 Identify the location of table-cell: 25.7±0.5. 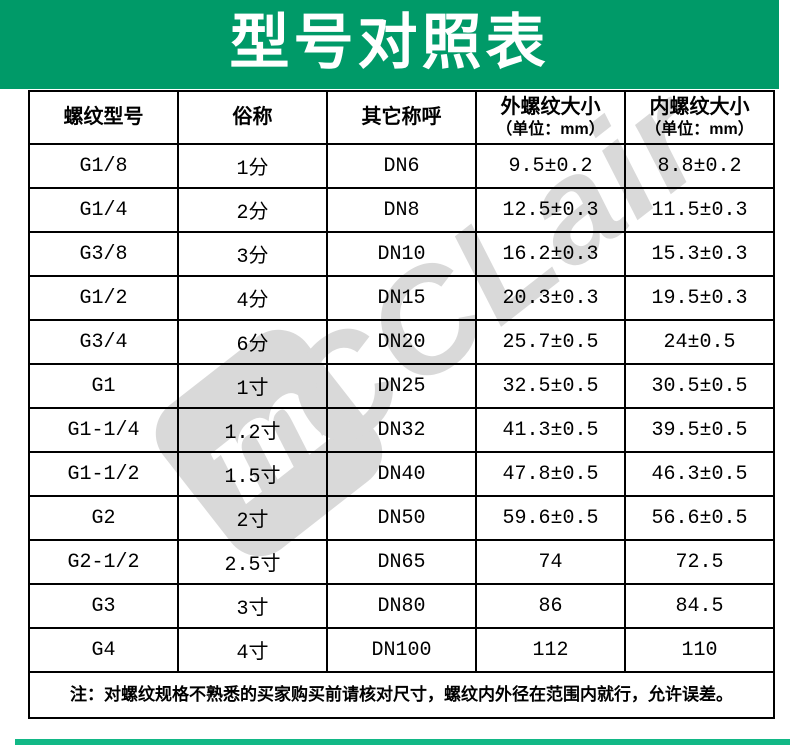
(550, 342).